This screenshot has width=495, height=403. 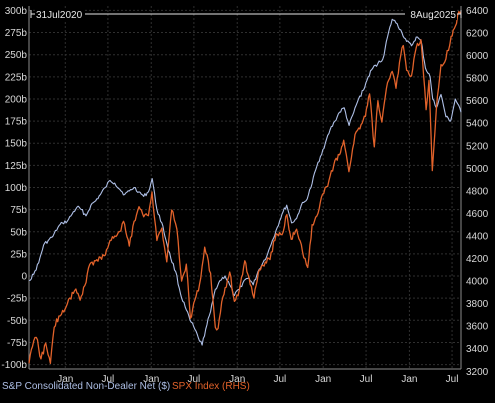 I want to click on left-axis-tick-label: 75b, so click(x=18, y=210).